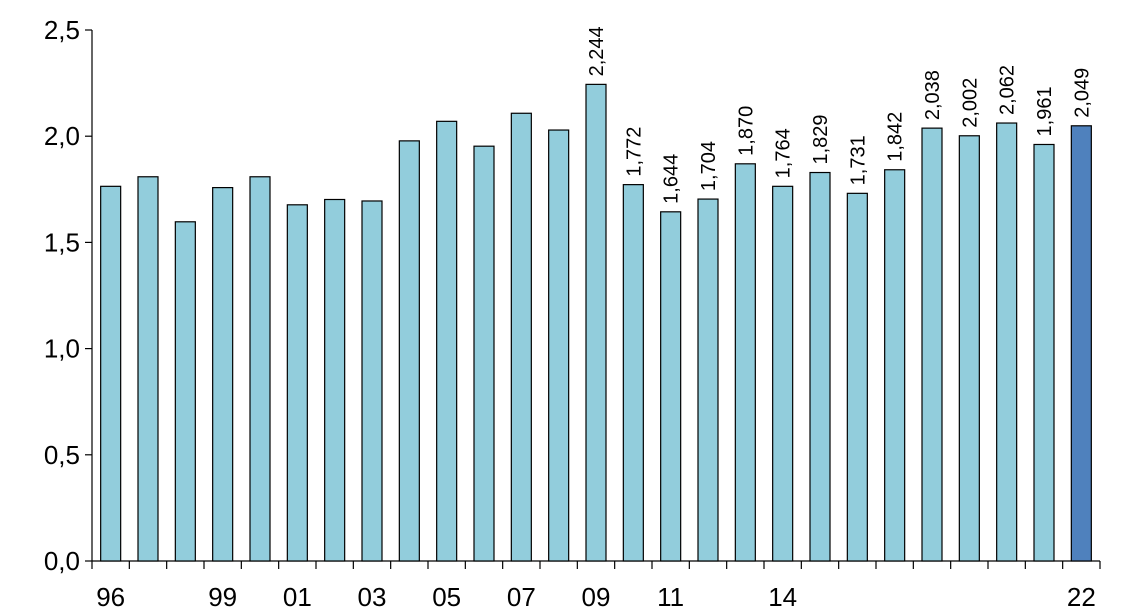 The image size is (1124, 616). Describe the element at coordinates (821, 139) in the screenshot. I see `data-label: 1,829` at that location.